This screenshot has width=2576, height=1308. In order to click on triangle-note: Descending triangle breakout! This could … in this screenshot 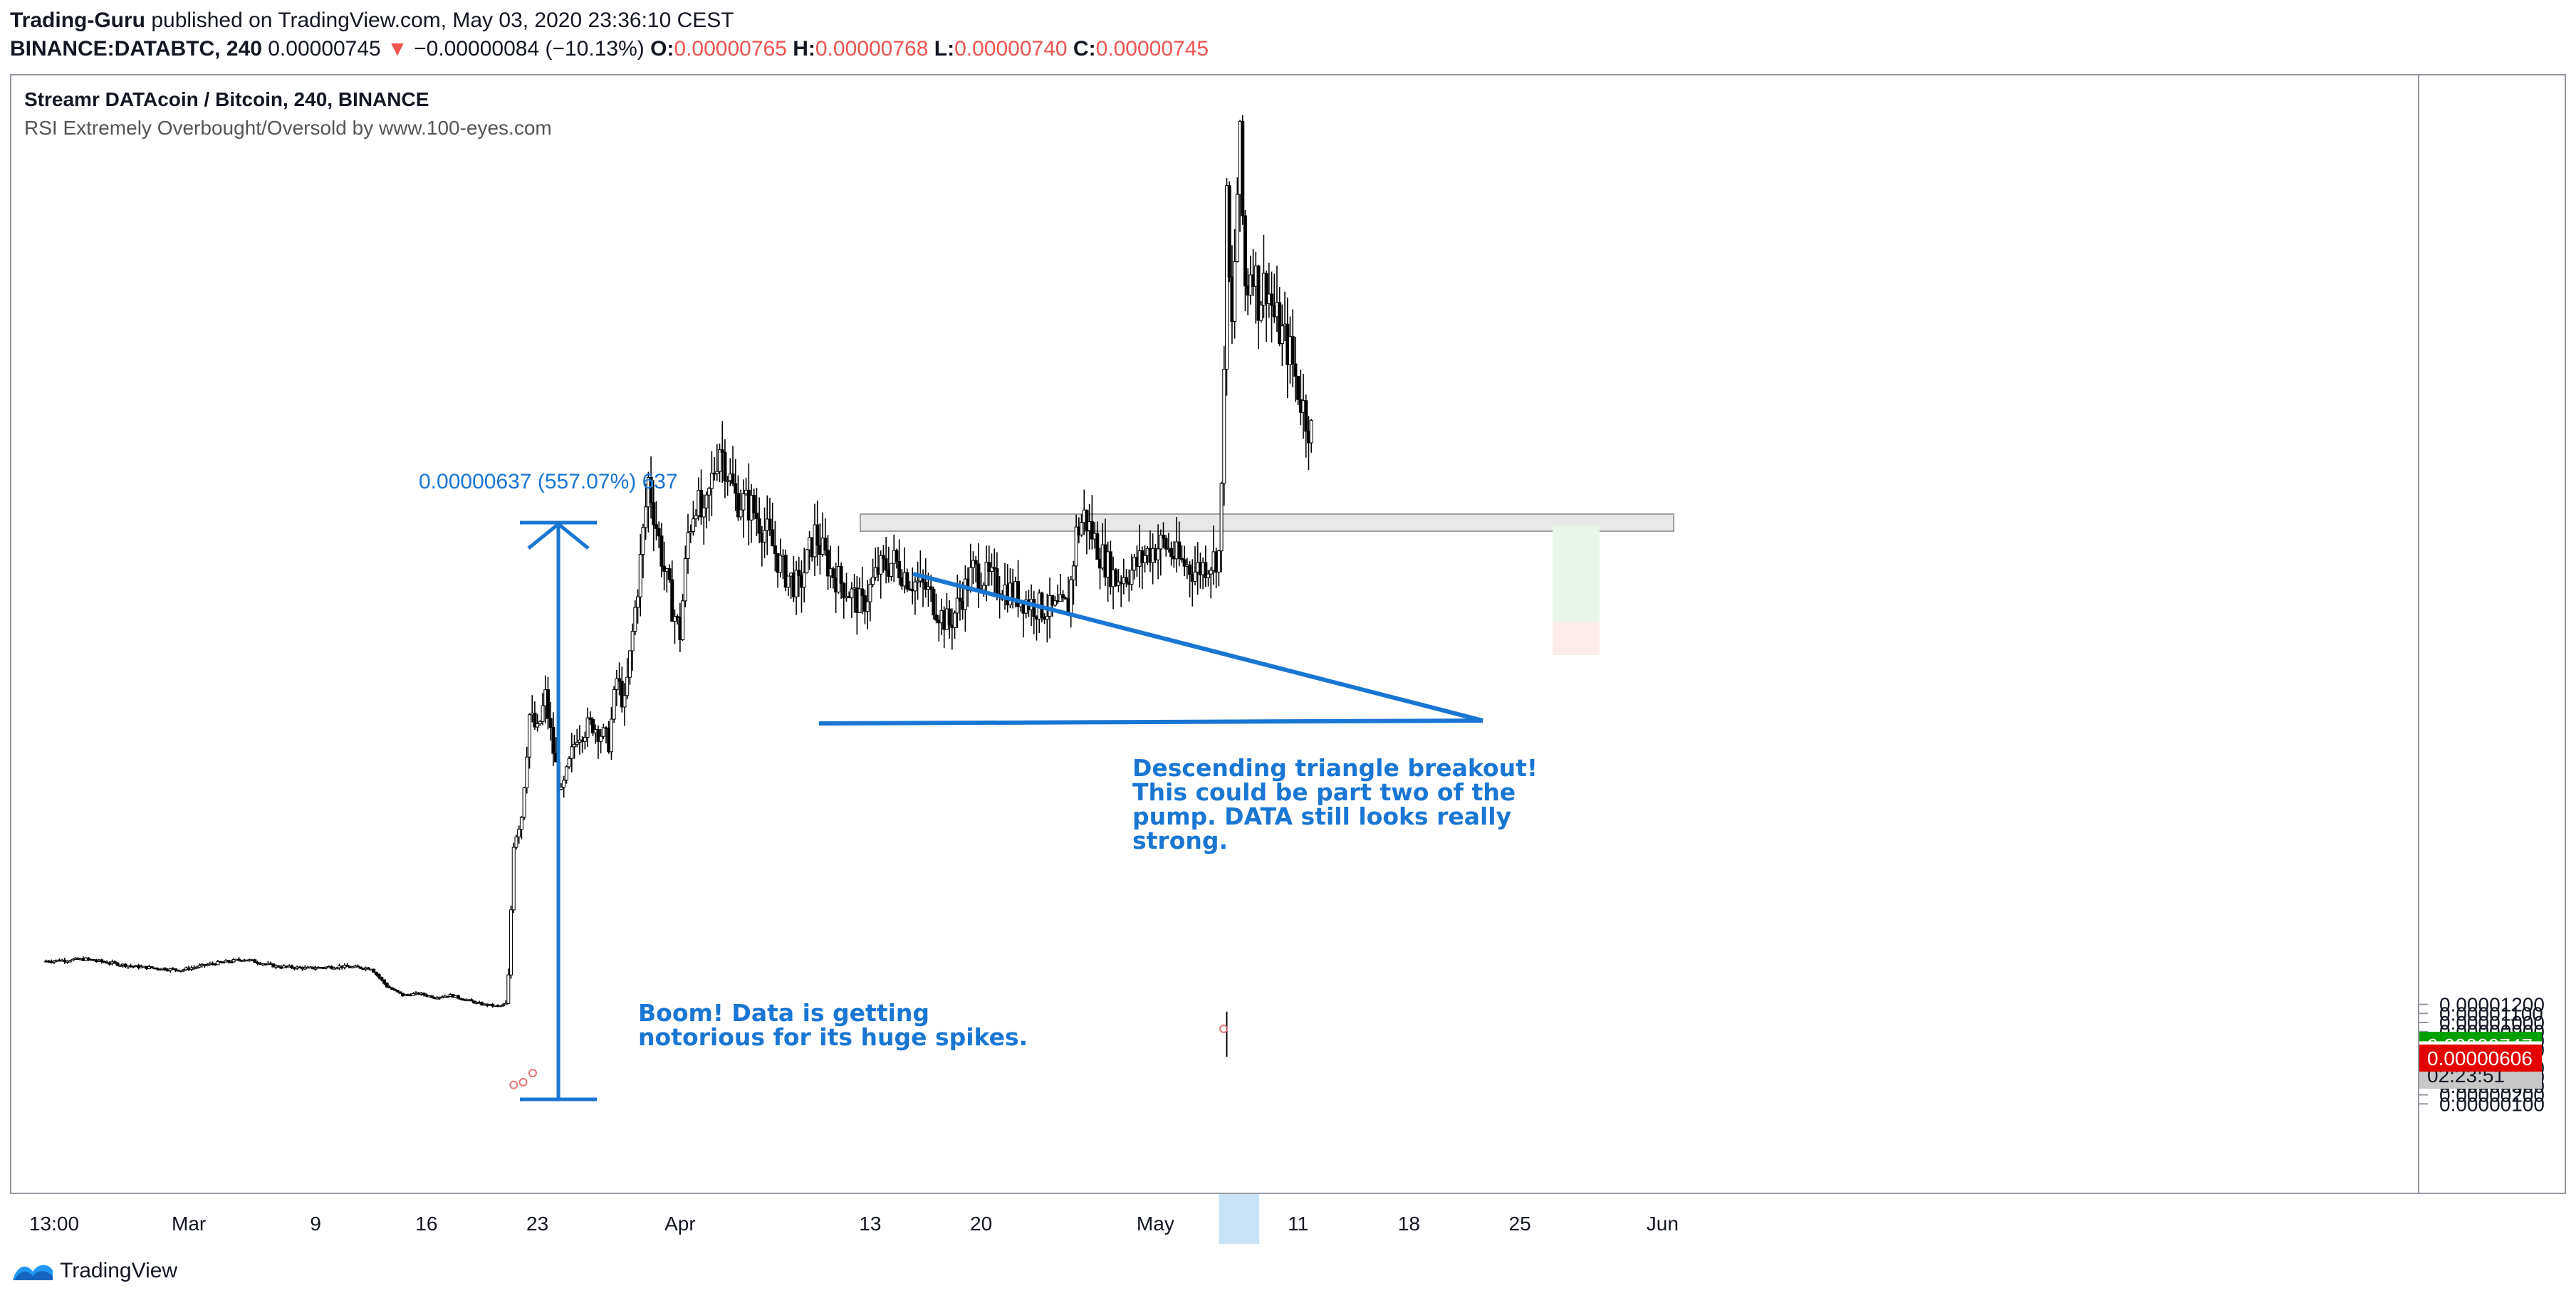, I will do `click(1335, 804)`.